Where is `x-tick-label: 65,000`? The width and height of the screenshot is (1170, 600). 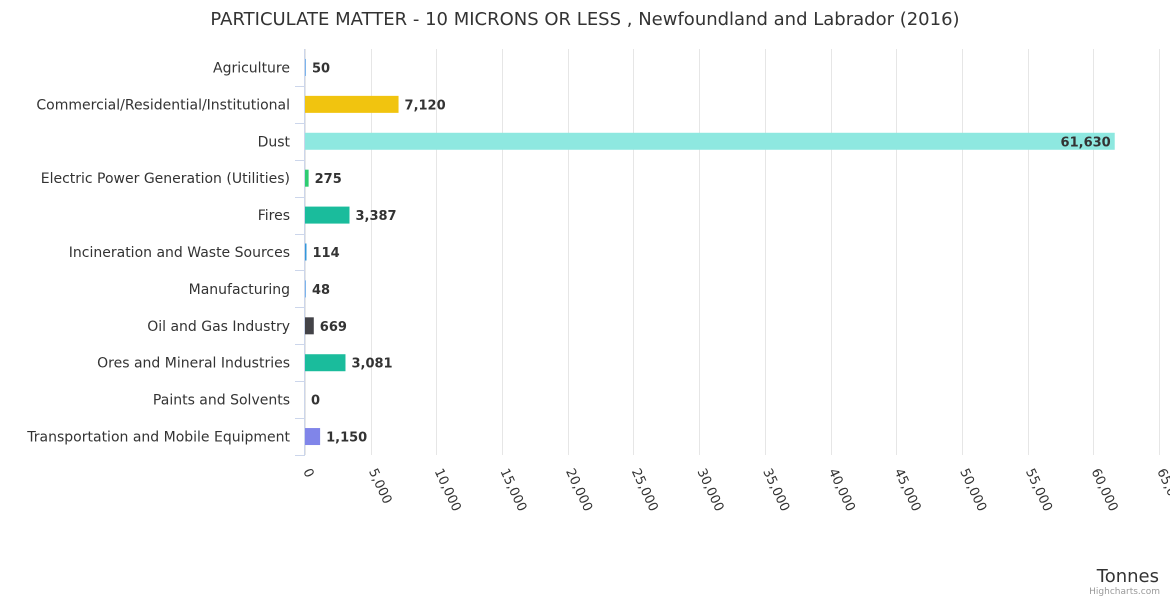 x-tick-label: 65,000 is located at coordinates (1161, 490).